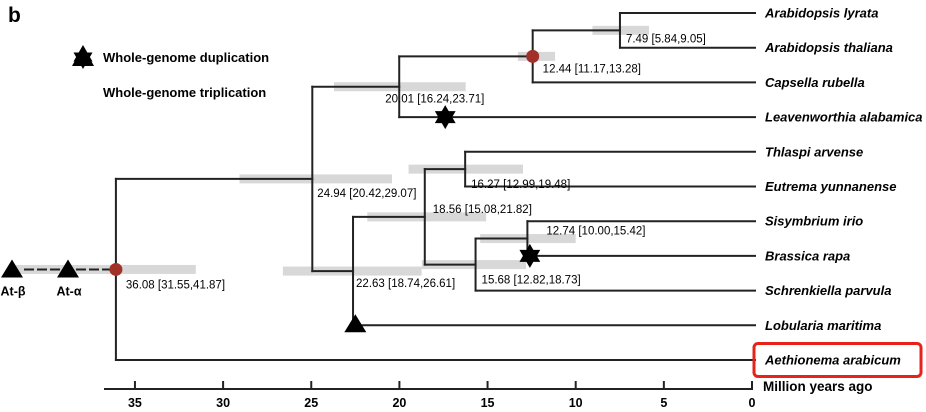 Image resolution: width=926 pixels, height=412 pixels. What do you see at coordinates (576, 403) in the screenshot?
I see `axis-tick-label: 10` at bounding box center [576, 403].